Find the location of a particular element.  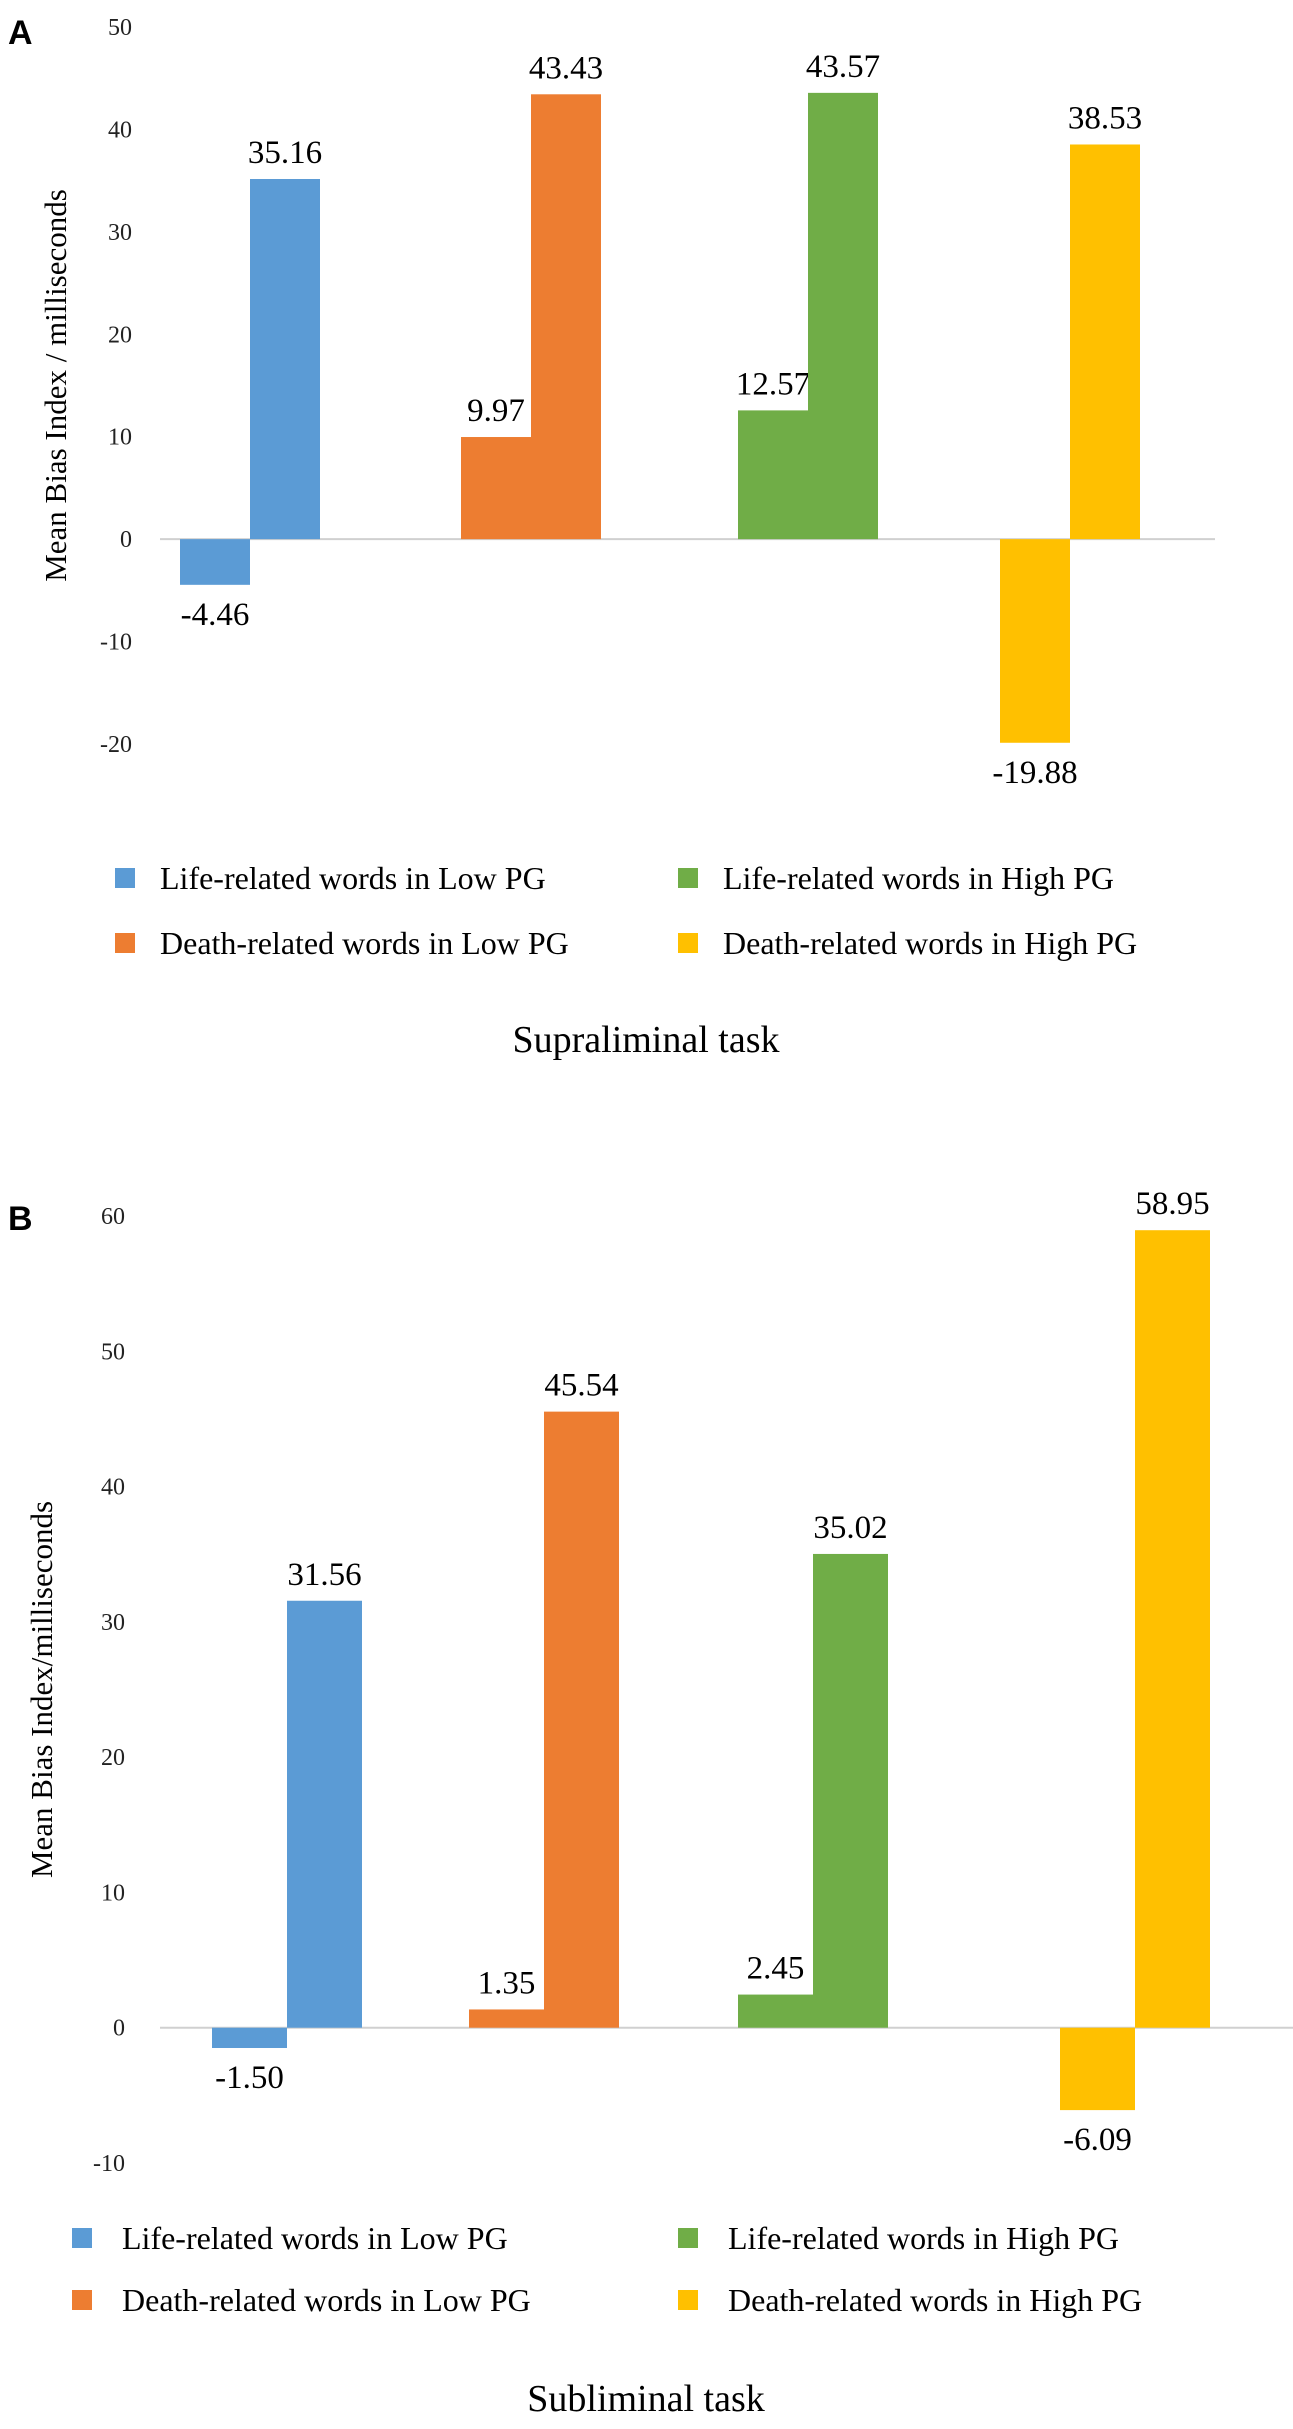

chart-caption: Subliminal task is located at coordinates (646, 2399).